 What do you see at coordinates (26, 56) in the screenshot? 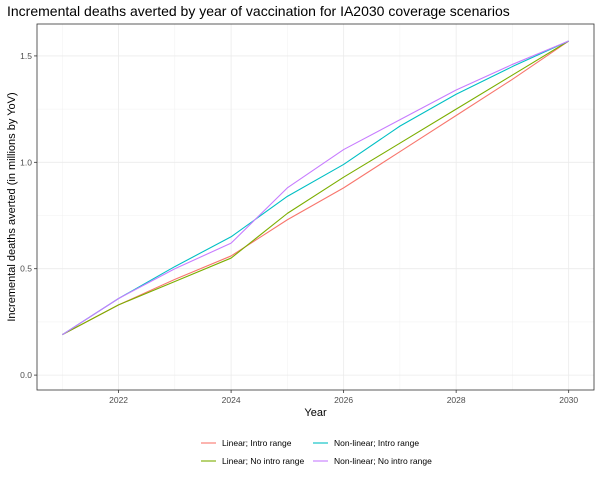
I see `y-tick-label: 1.5` at bounding box center [26, 56].